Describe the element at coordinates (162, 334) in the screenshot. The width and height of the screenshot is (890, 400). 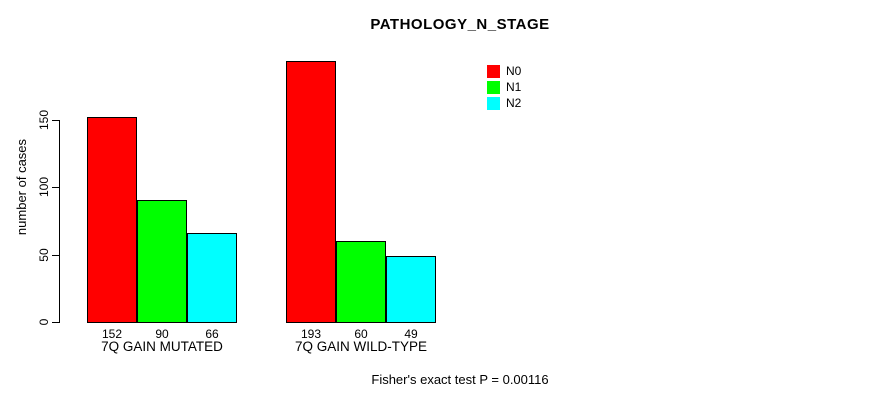
I see `bar-value-label: 90` at that location.